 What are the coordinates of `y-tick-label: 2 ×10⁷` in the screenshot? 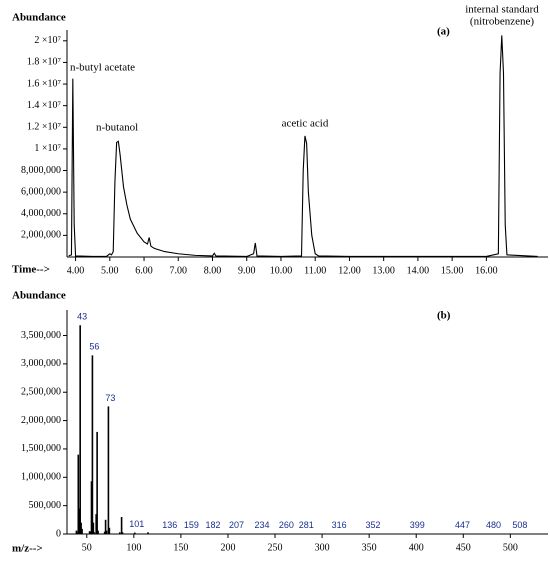 It's located at (47, 40).